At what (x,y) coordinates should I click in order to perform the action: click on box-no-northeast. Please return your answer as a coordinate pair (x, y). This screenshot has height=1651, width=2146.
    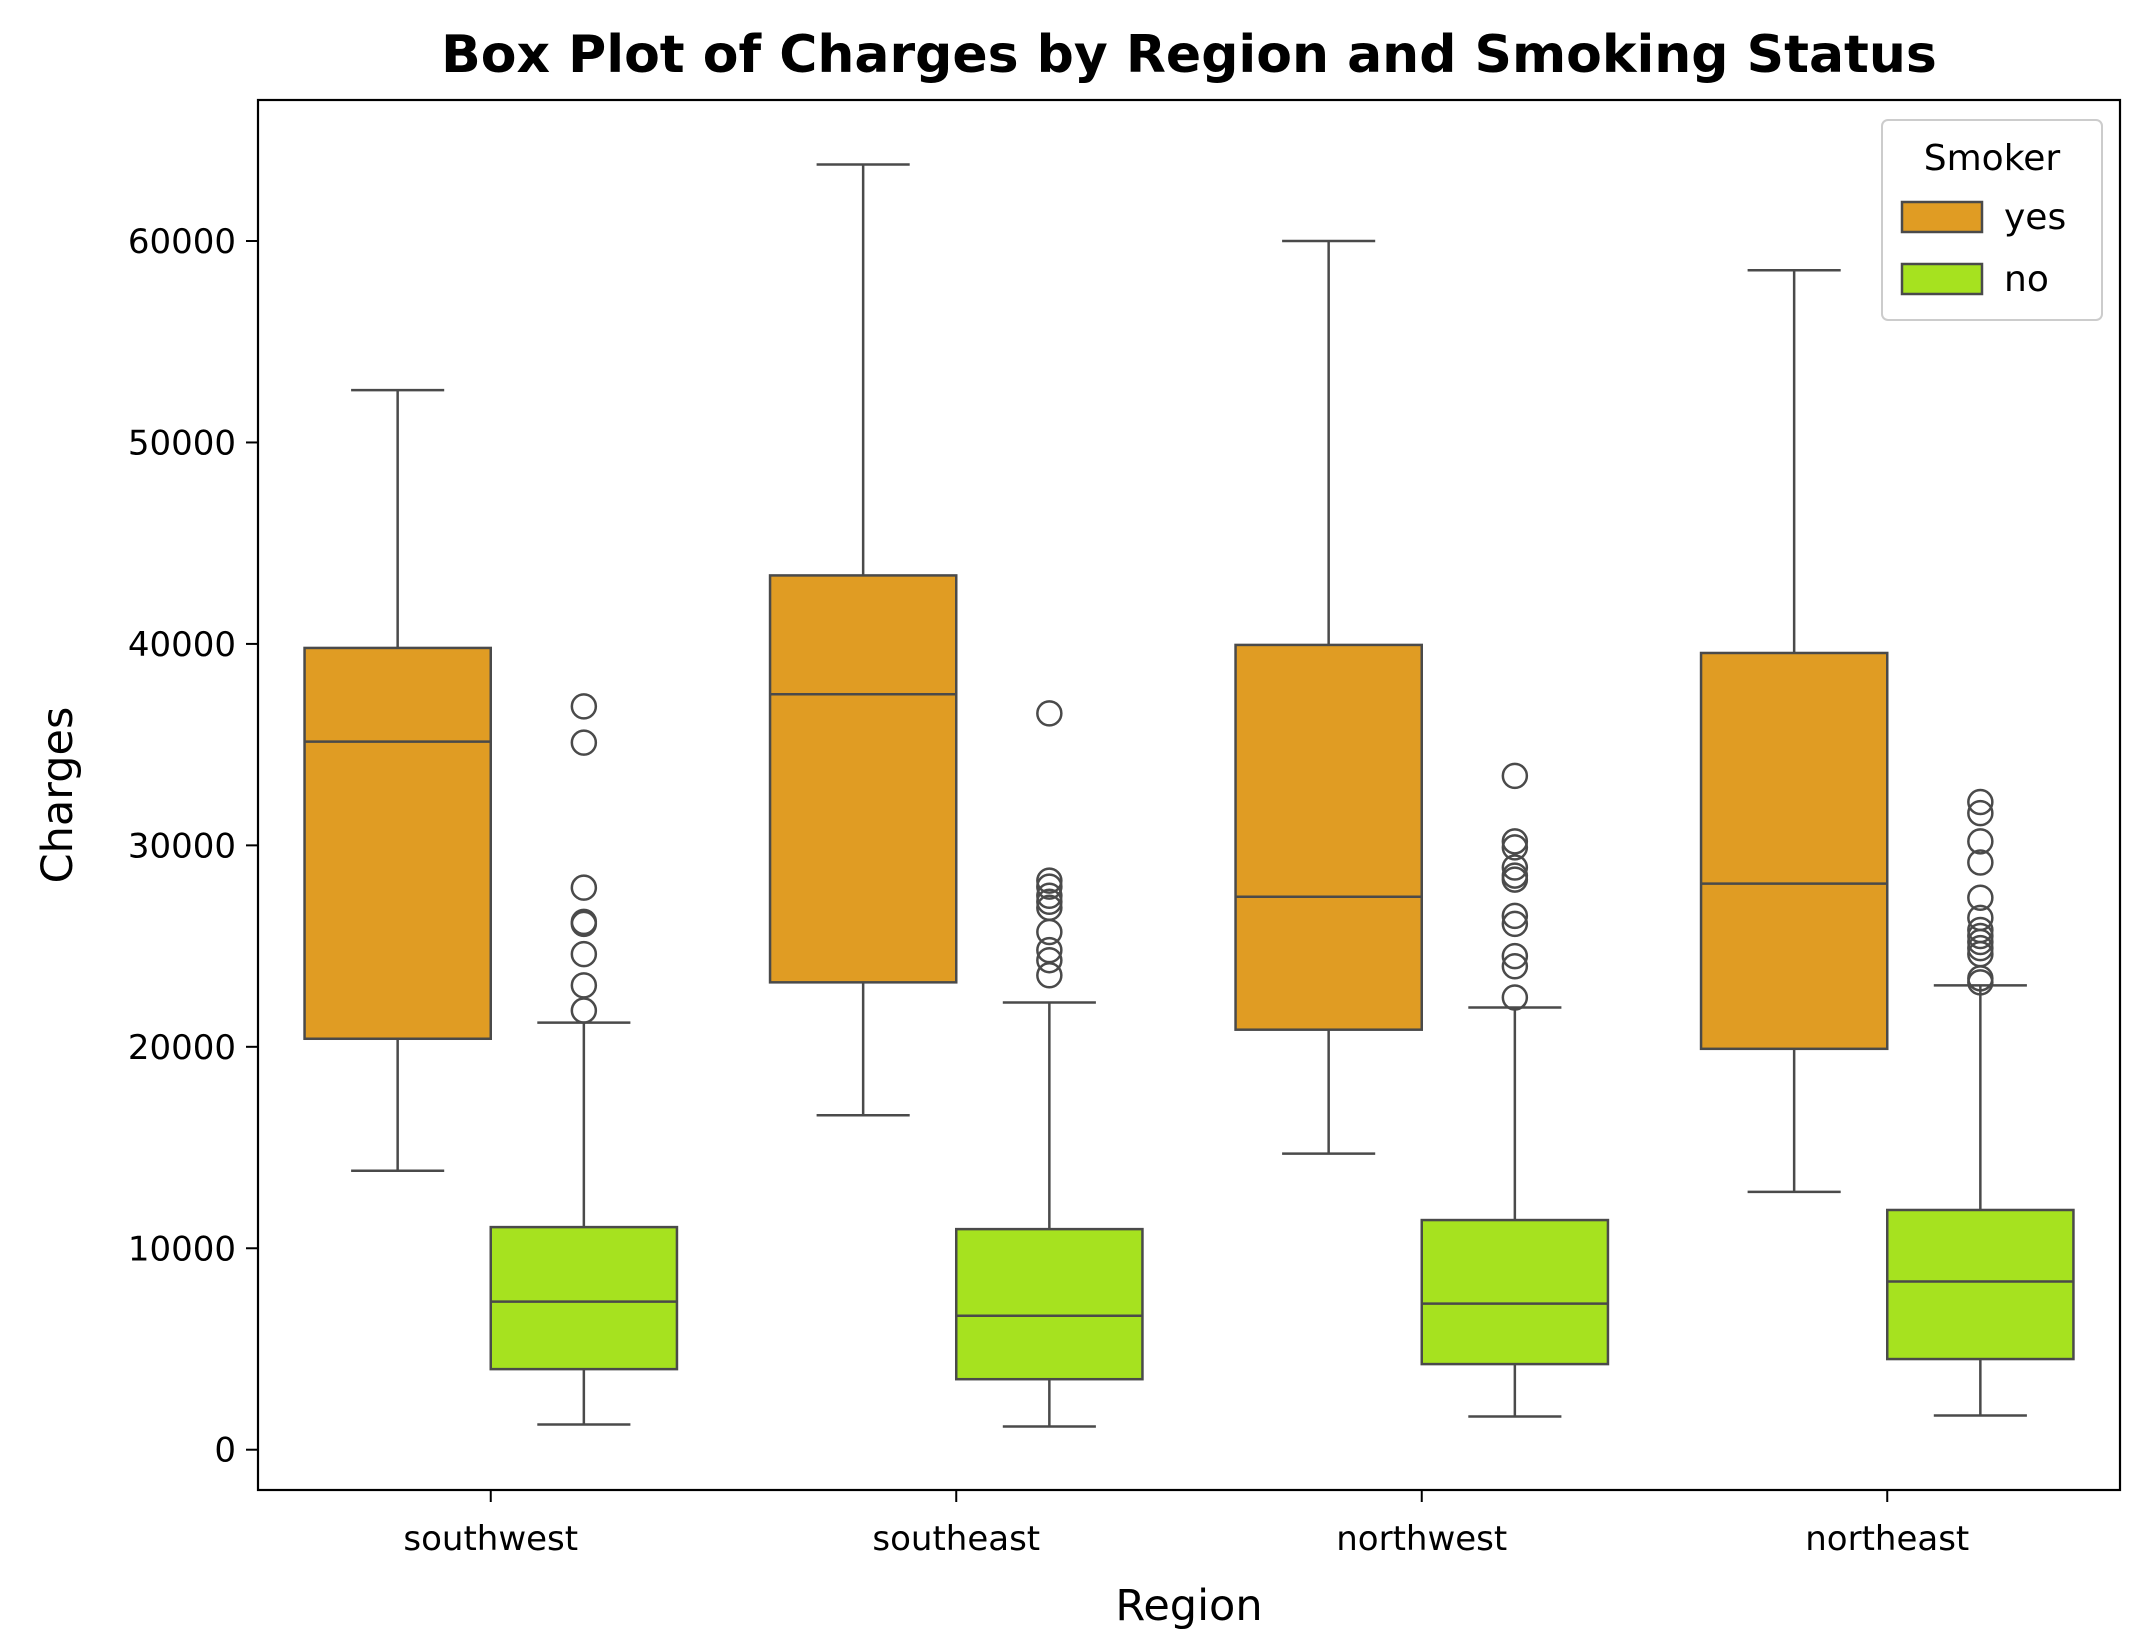
    Looking at the image, I should click on (1980, 1284).